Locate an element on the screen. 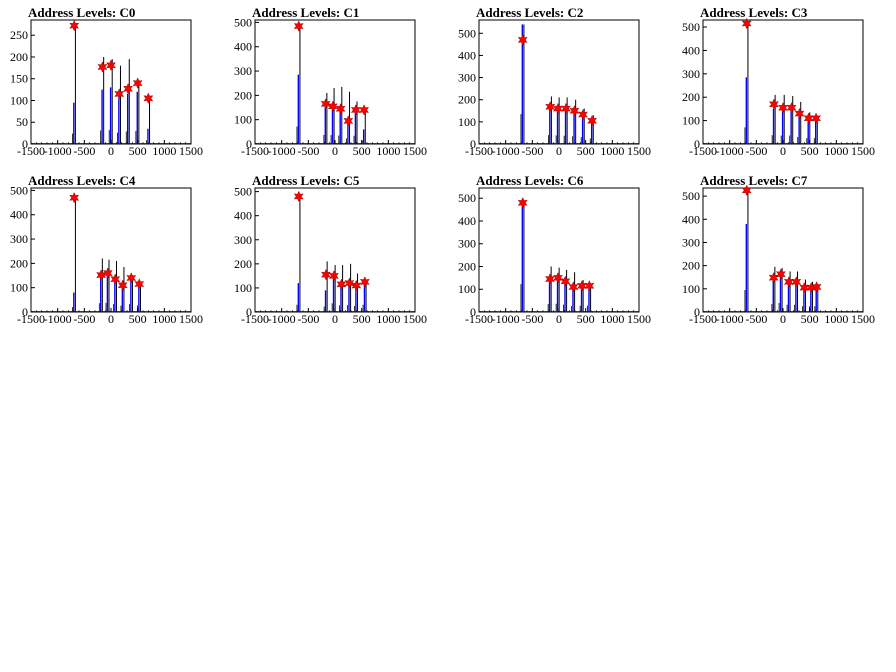 This screenshot has width=896, height=672. y-tick-label-2: 100 is located at coordinates (19, 100).